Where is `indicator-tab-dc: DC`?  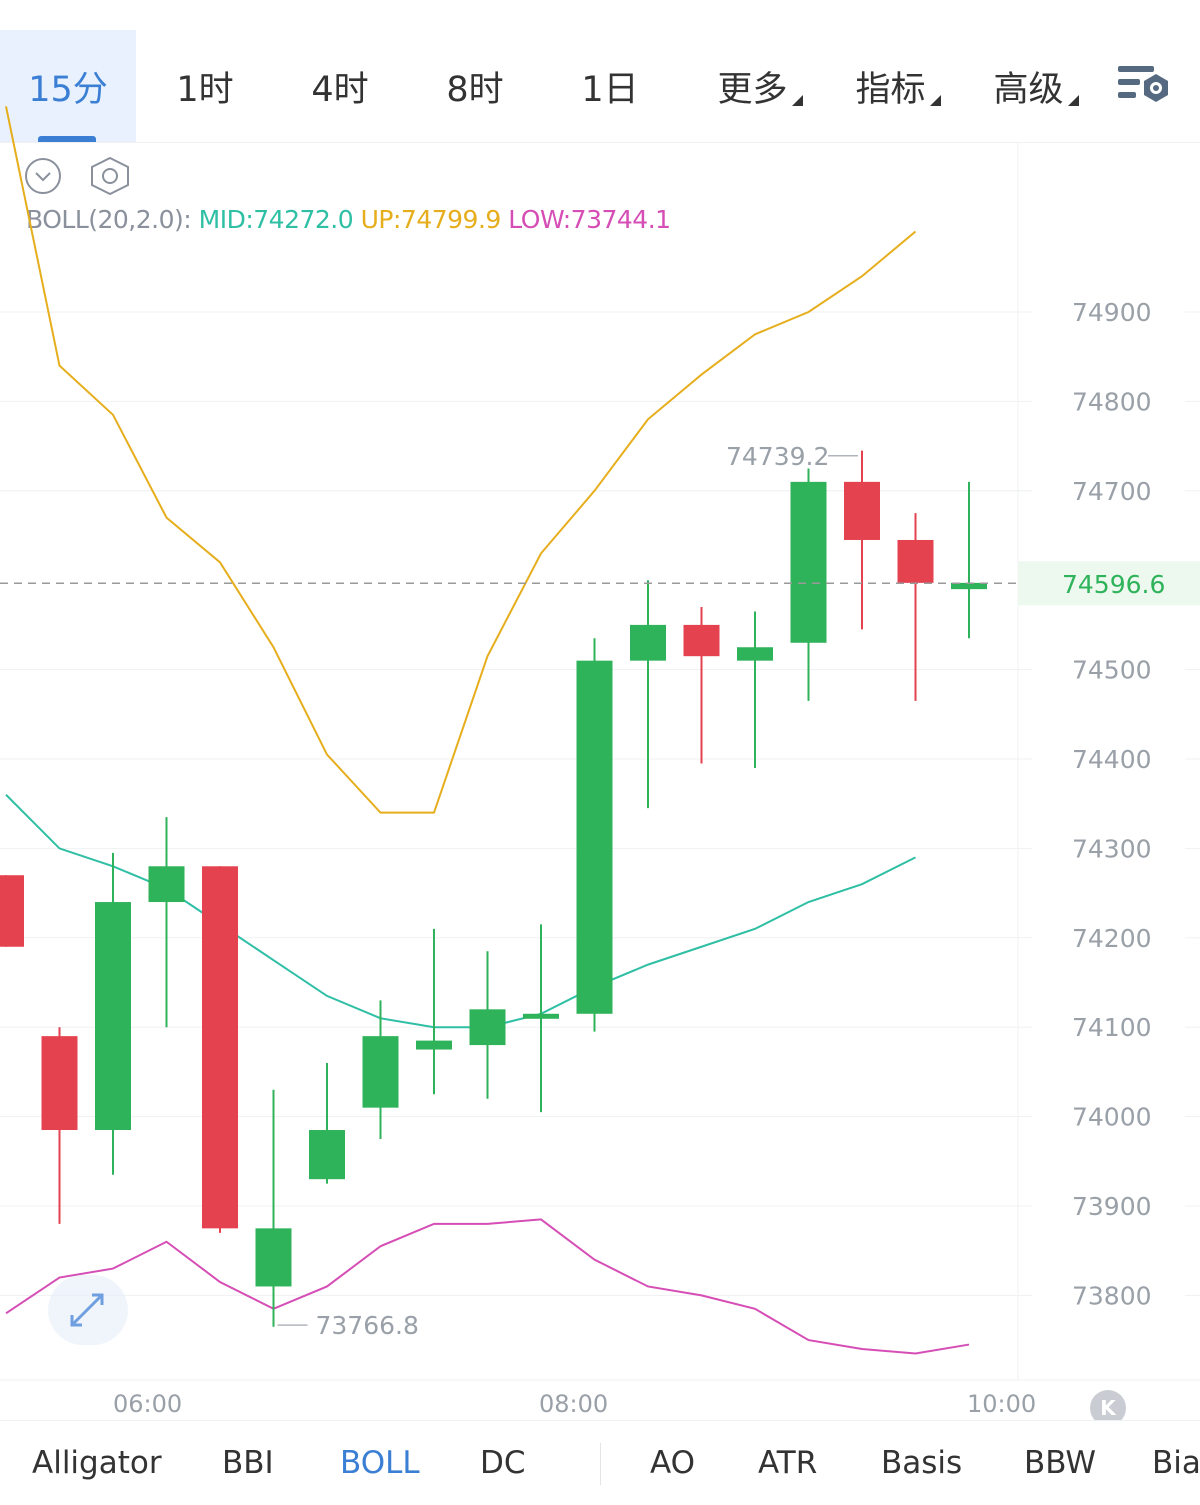
indicator-tab-dc: DC is located at coordinates (503, 1463).